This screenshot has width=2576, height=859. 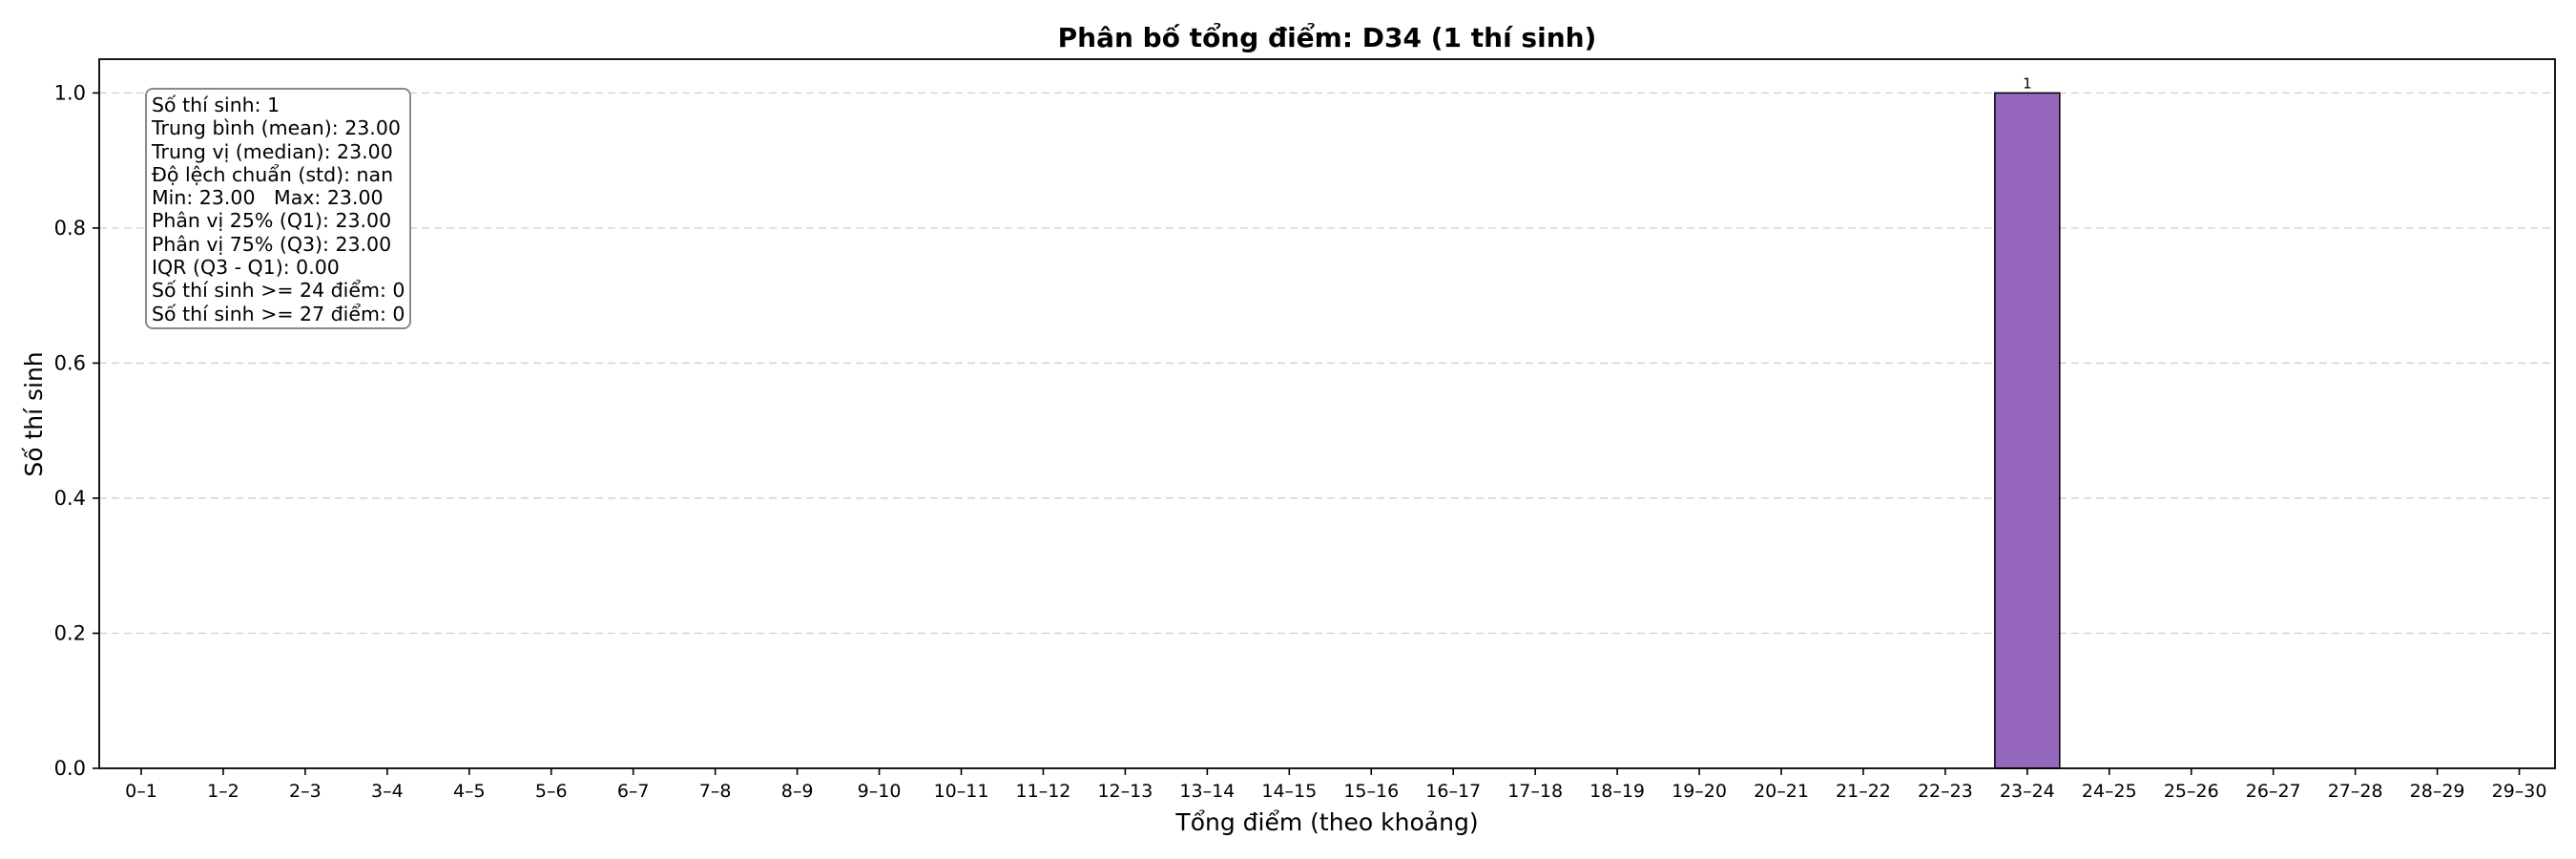 What do you see at coordinates (961, 791) in the screenshot?
I see `x-tick-label: 10–11` at bounding box center [961, 791].